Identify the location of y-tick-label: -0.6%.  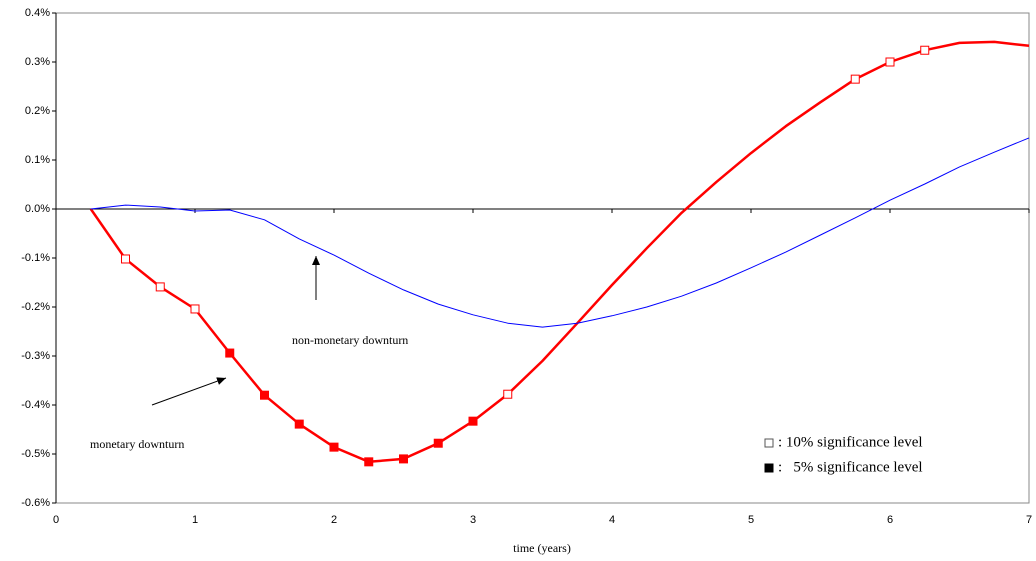
(35, 503).